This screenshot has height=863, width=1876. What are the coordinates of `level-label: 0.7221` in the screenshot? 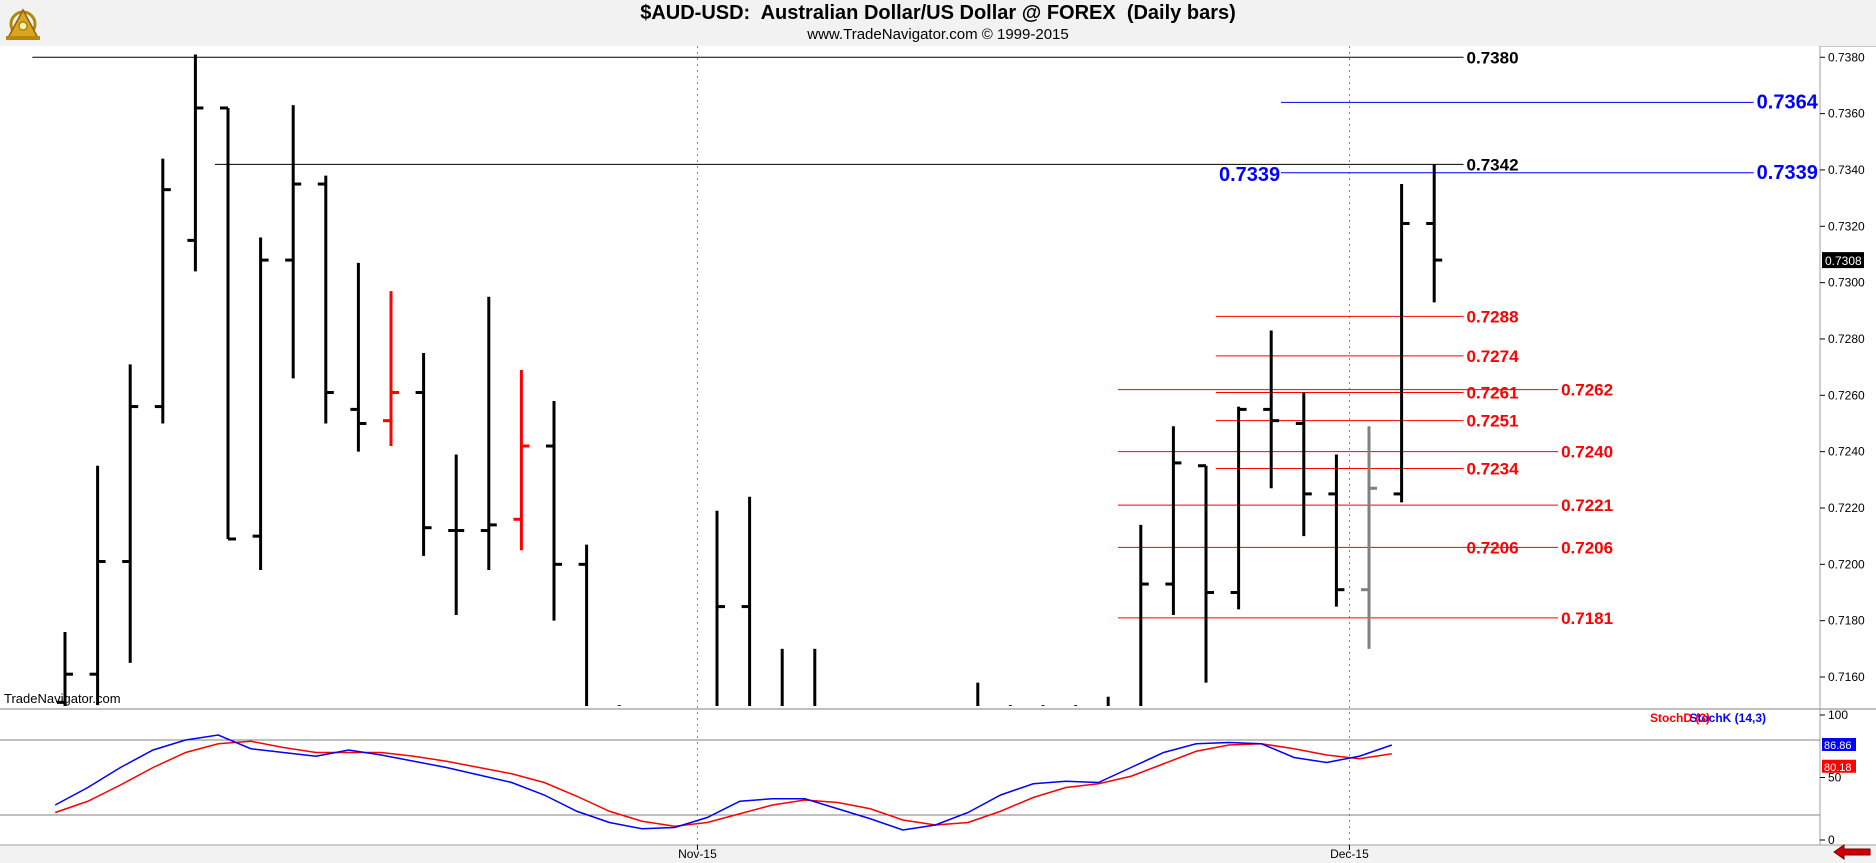 It's located at (1587, 505).